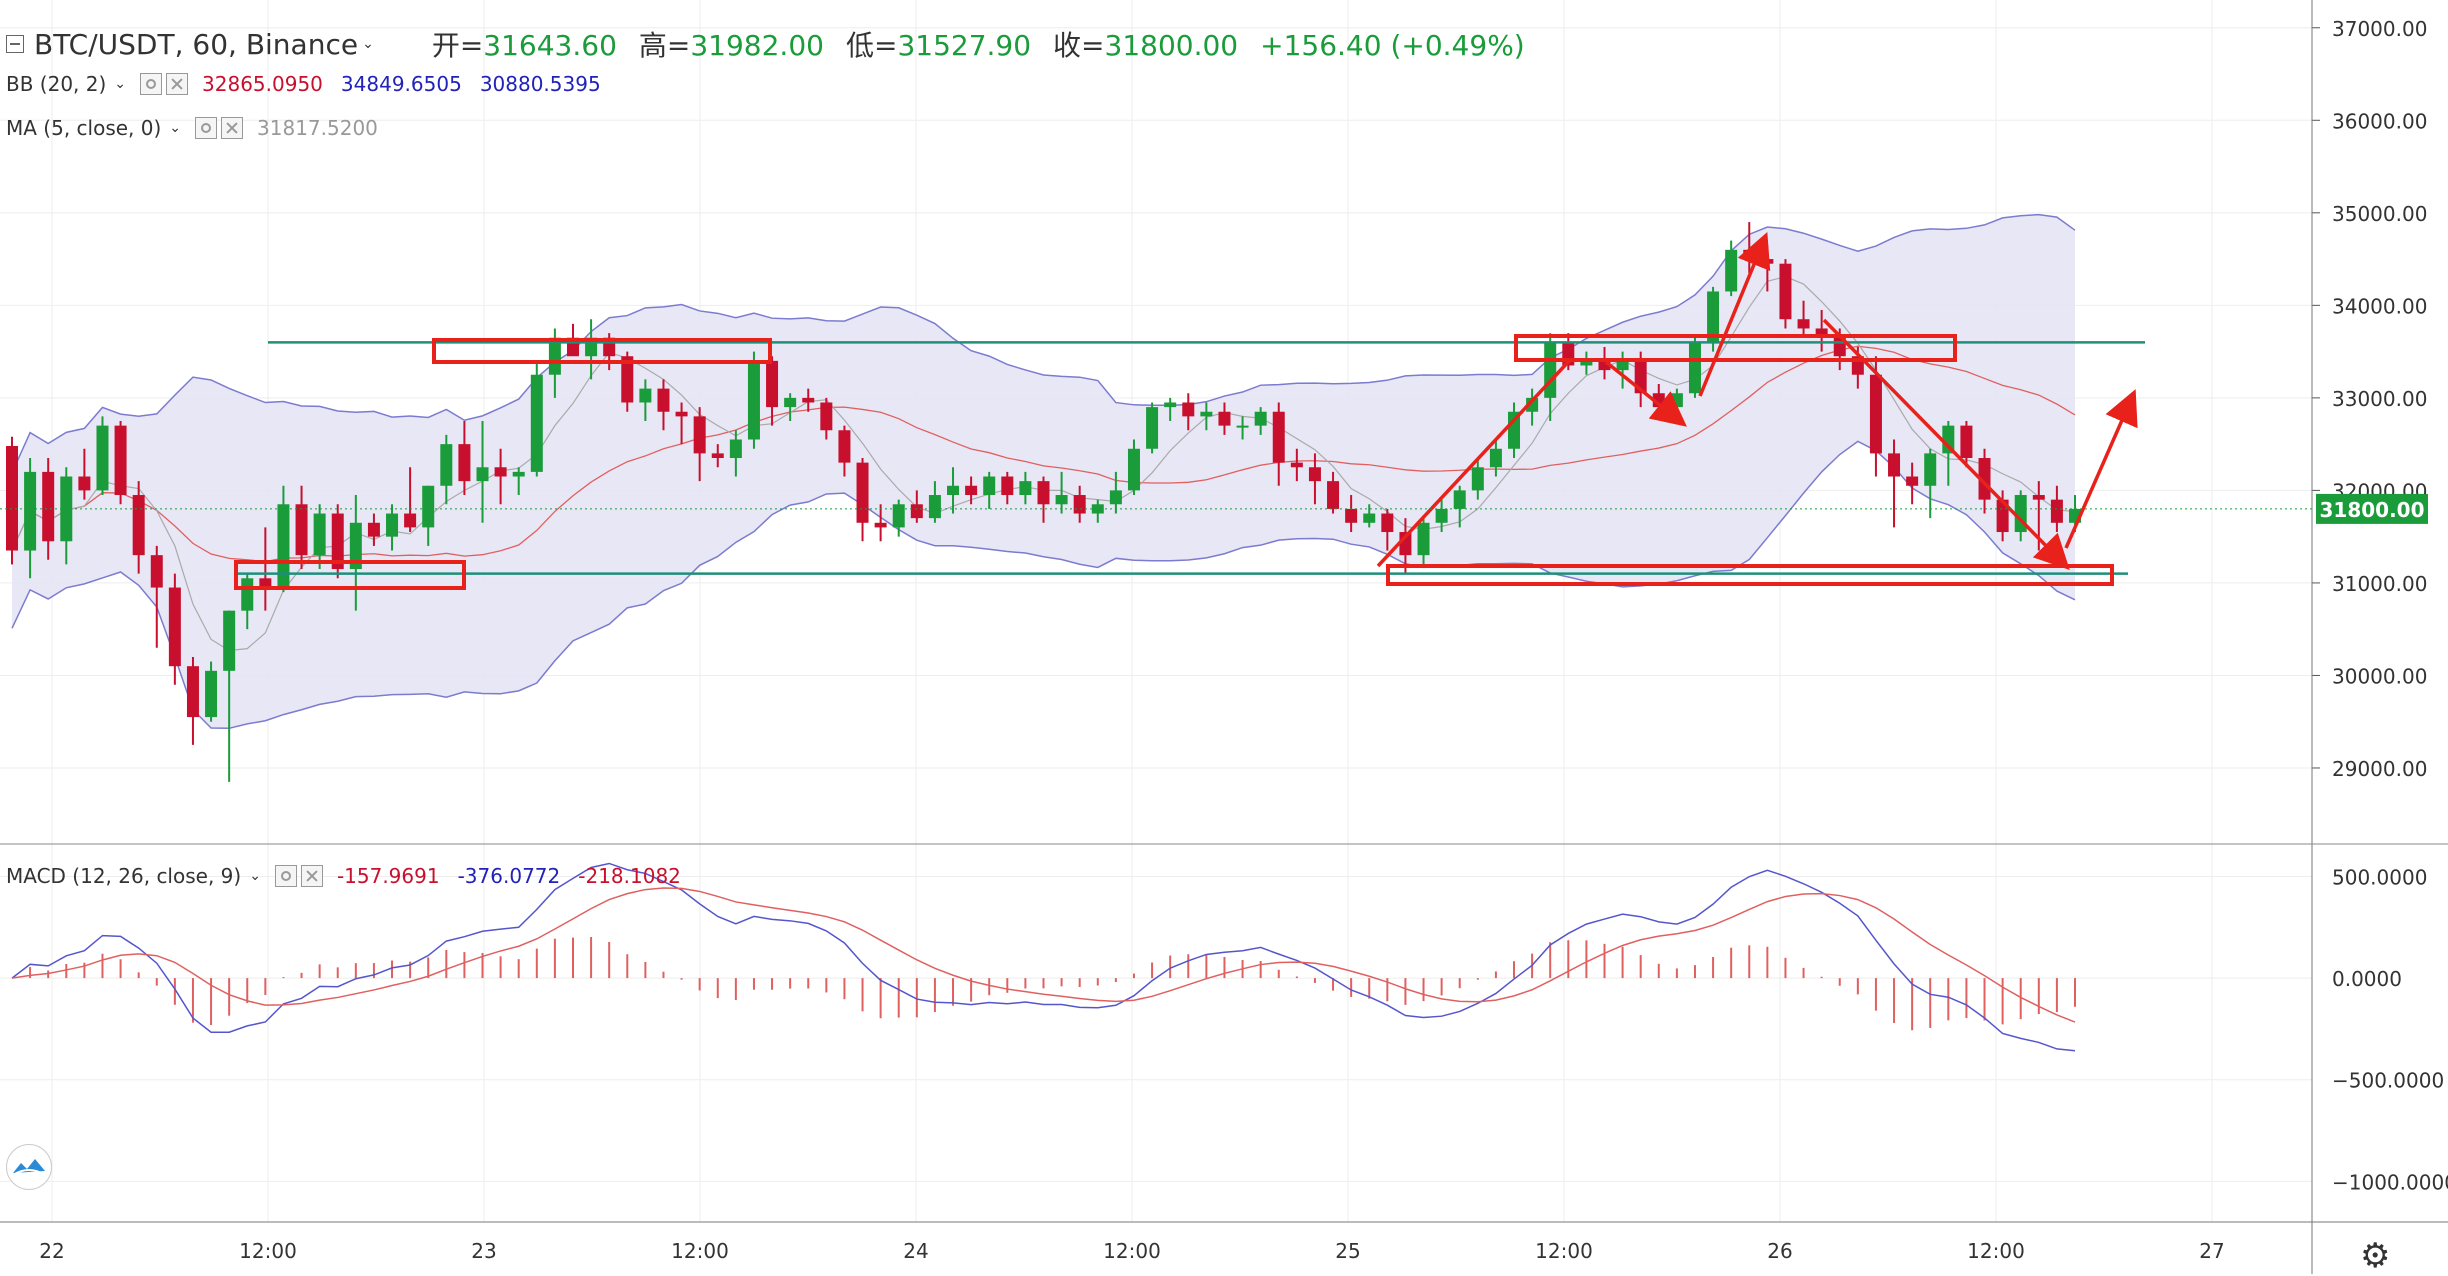 This screenshot has height=1276, width=2448. Describe the element at coordinates (15, 44) in the screenshot. I see `collapse-icon` at that location.